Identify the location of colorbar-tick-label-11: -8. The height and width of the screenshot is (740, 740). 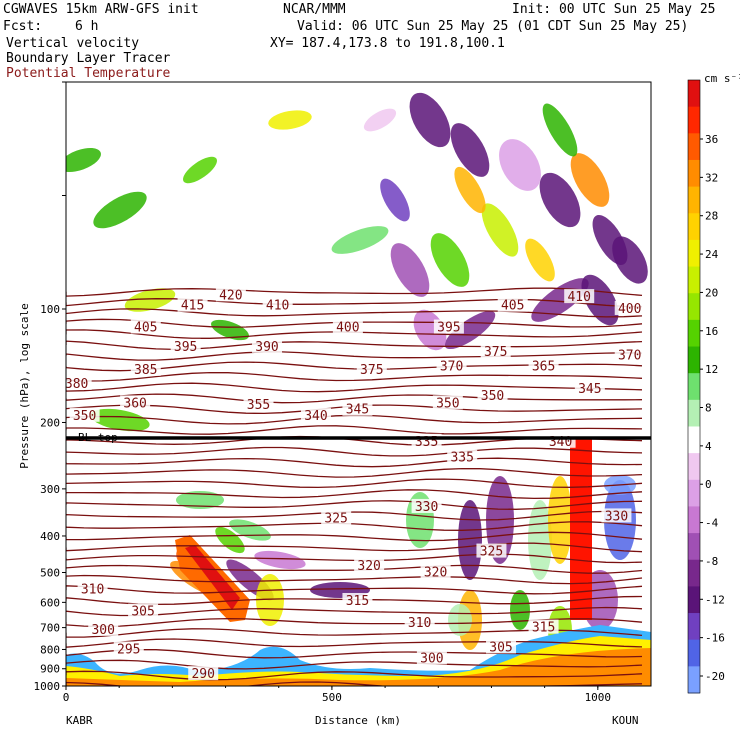
(711, 561).